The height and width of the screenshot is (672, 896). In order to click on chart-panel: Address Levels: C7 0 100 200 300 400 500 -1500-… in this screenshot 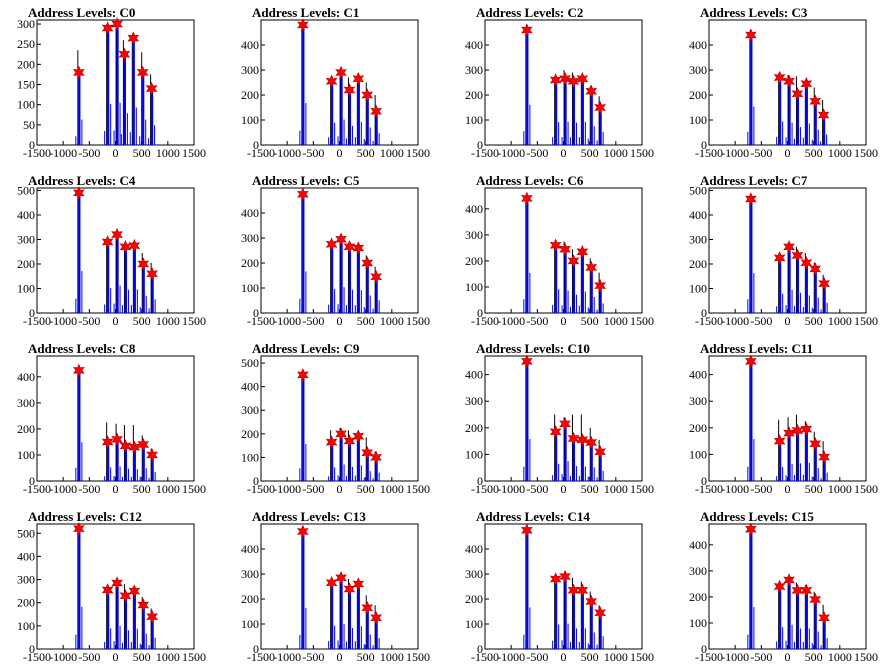, I will do `click(784, 252)`.